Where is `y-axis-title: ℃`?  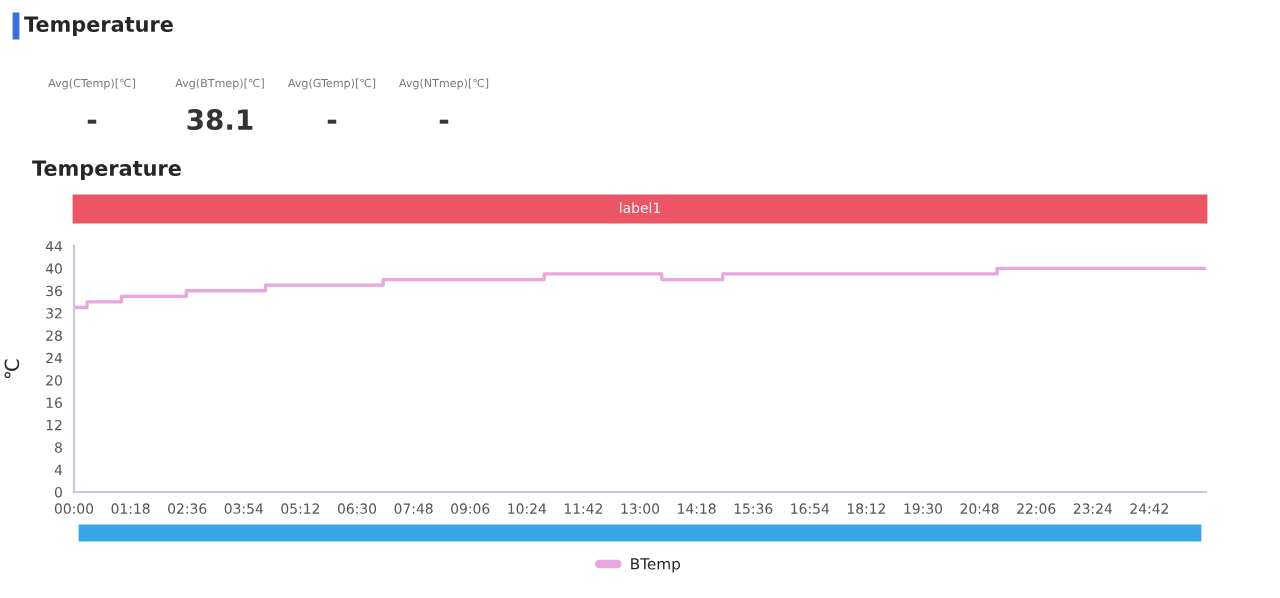
y-axis-title: ℃ is located at coordinates (12, 369).